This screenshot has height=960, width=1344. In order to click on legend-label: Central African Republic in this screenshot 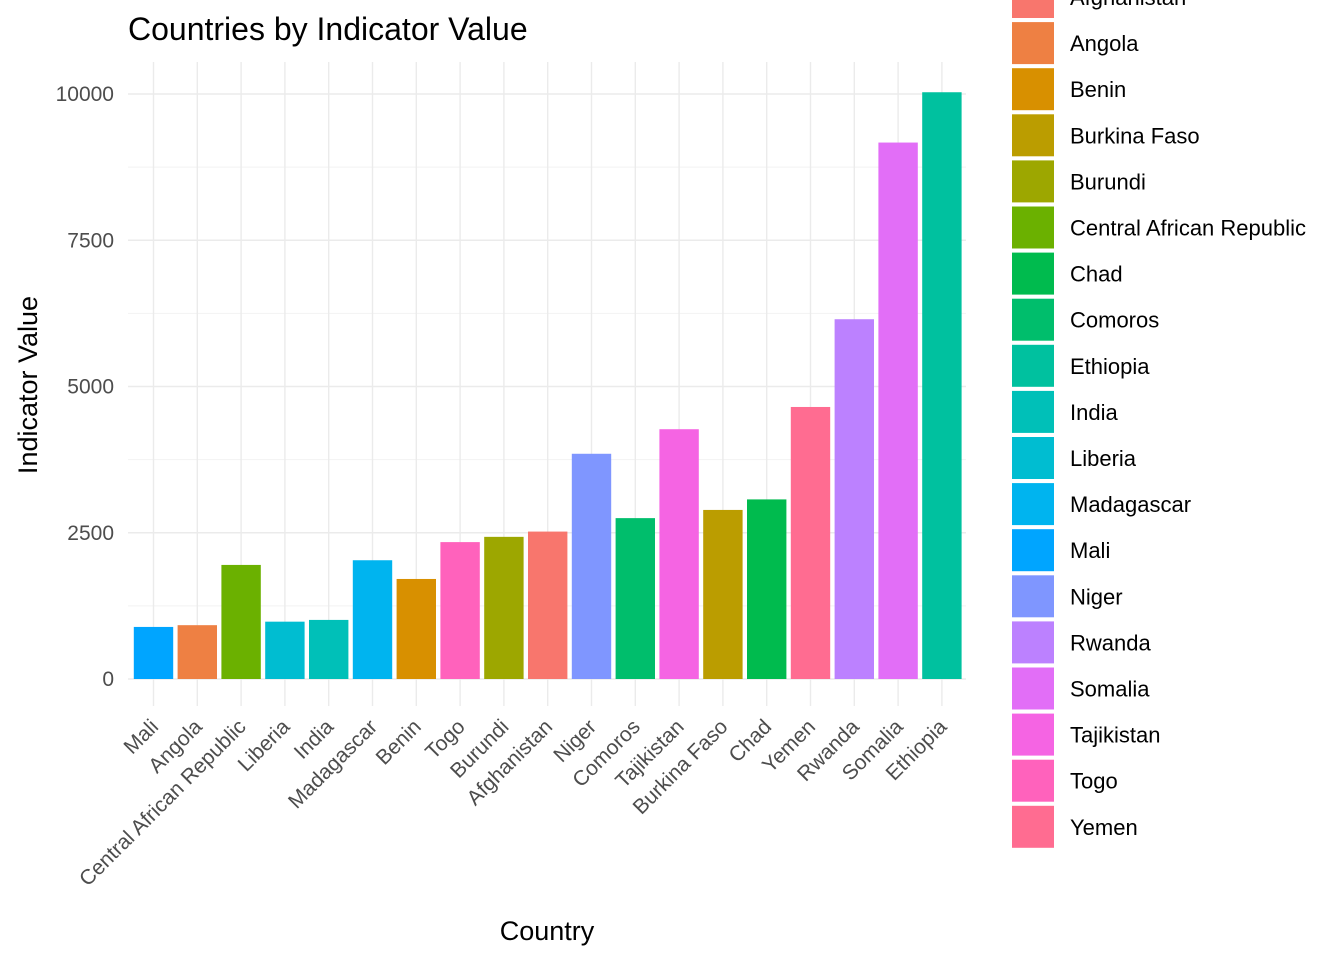, I will do `click(1188, 228)`.